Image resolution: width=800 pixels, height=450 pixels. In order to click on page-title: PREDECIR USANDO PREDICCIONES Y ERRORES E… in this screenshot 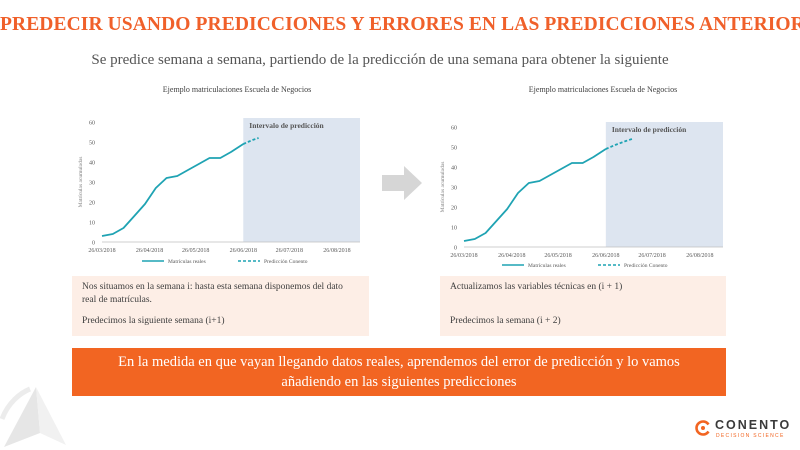, I will do `click(400, 24)`.